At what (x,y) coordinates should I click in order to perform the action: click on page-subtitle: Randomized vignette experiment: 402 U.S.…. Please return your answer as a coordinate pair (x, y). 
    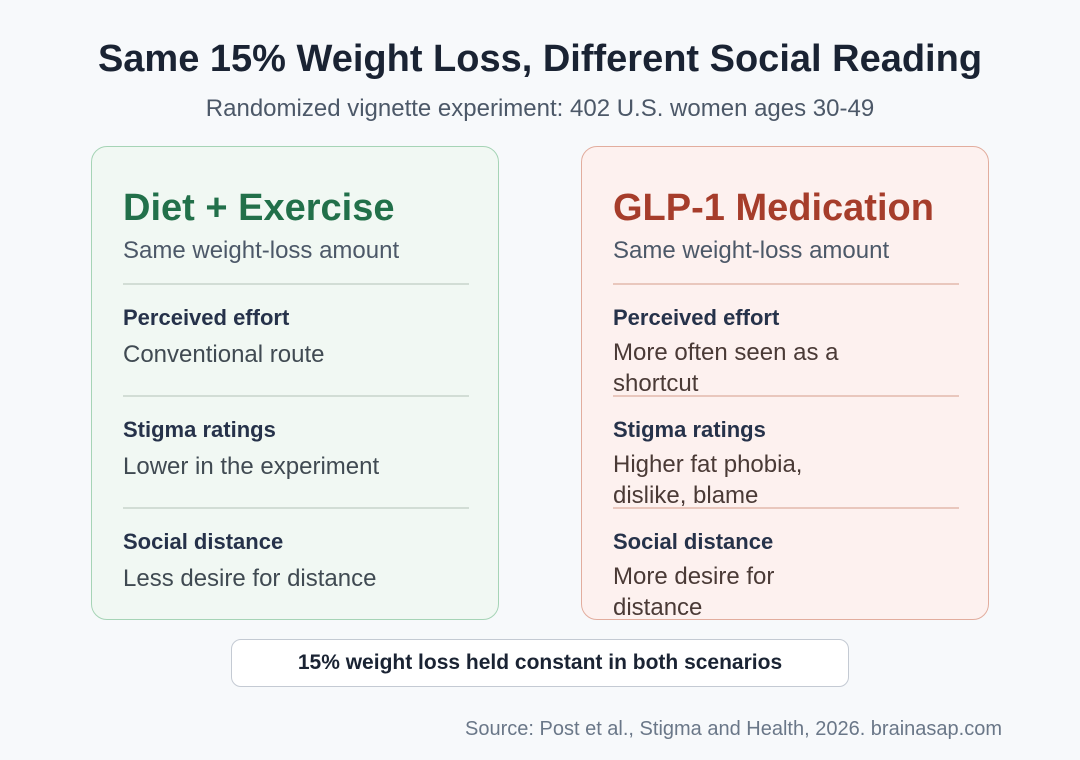
    Looking at the image, I should click on (540, 108).